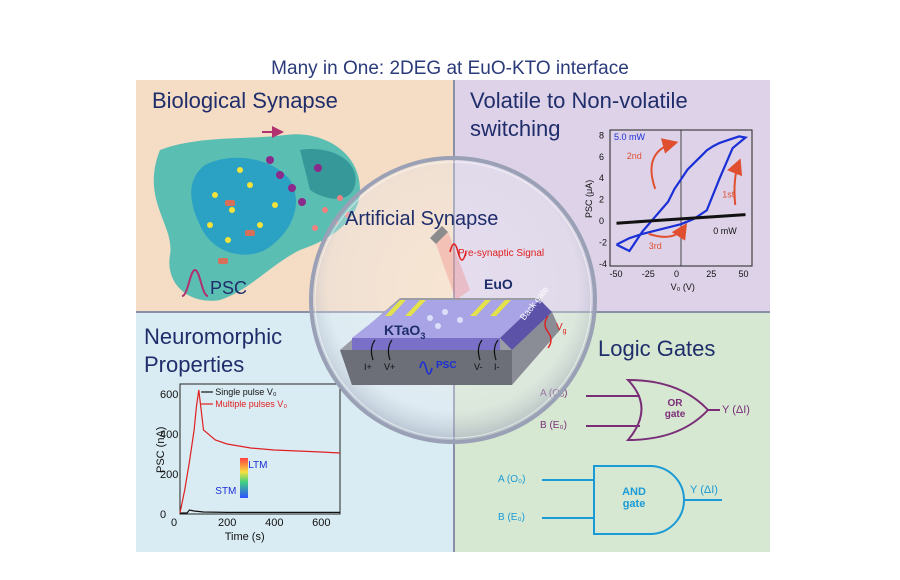  I want to click on and-gate-label: AND gate, so click(634, 498).